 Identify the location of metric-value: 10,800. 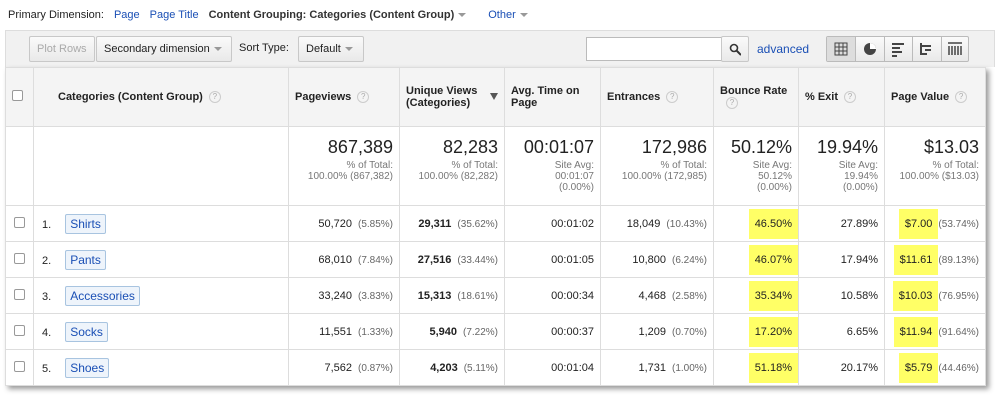
(649, 259).